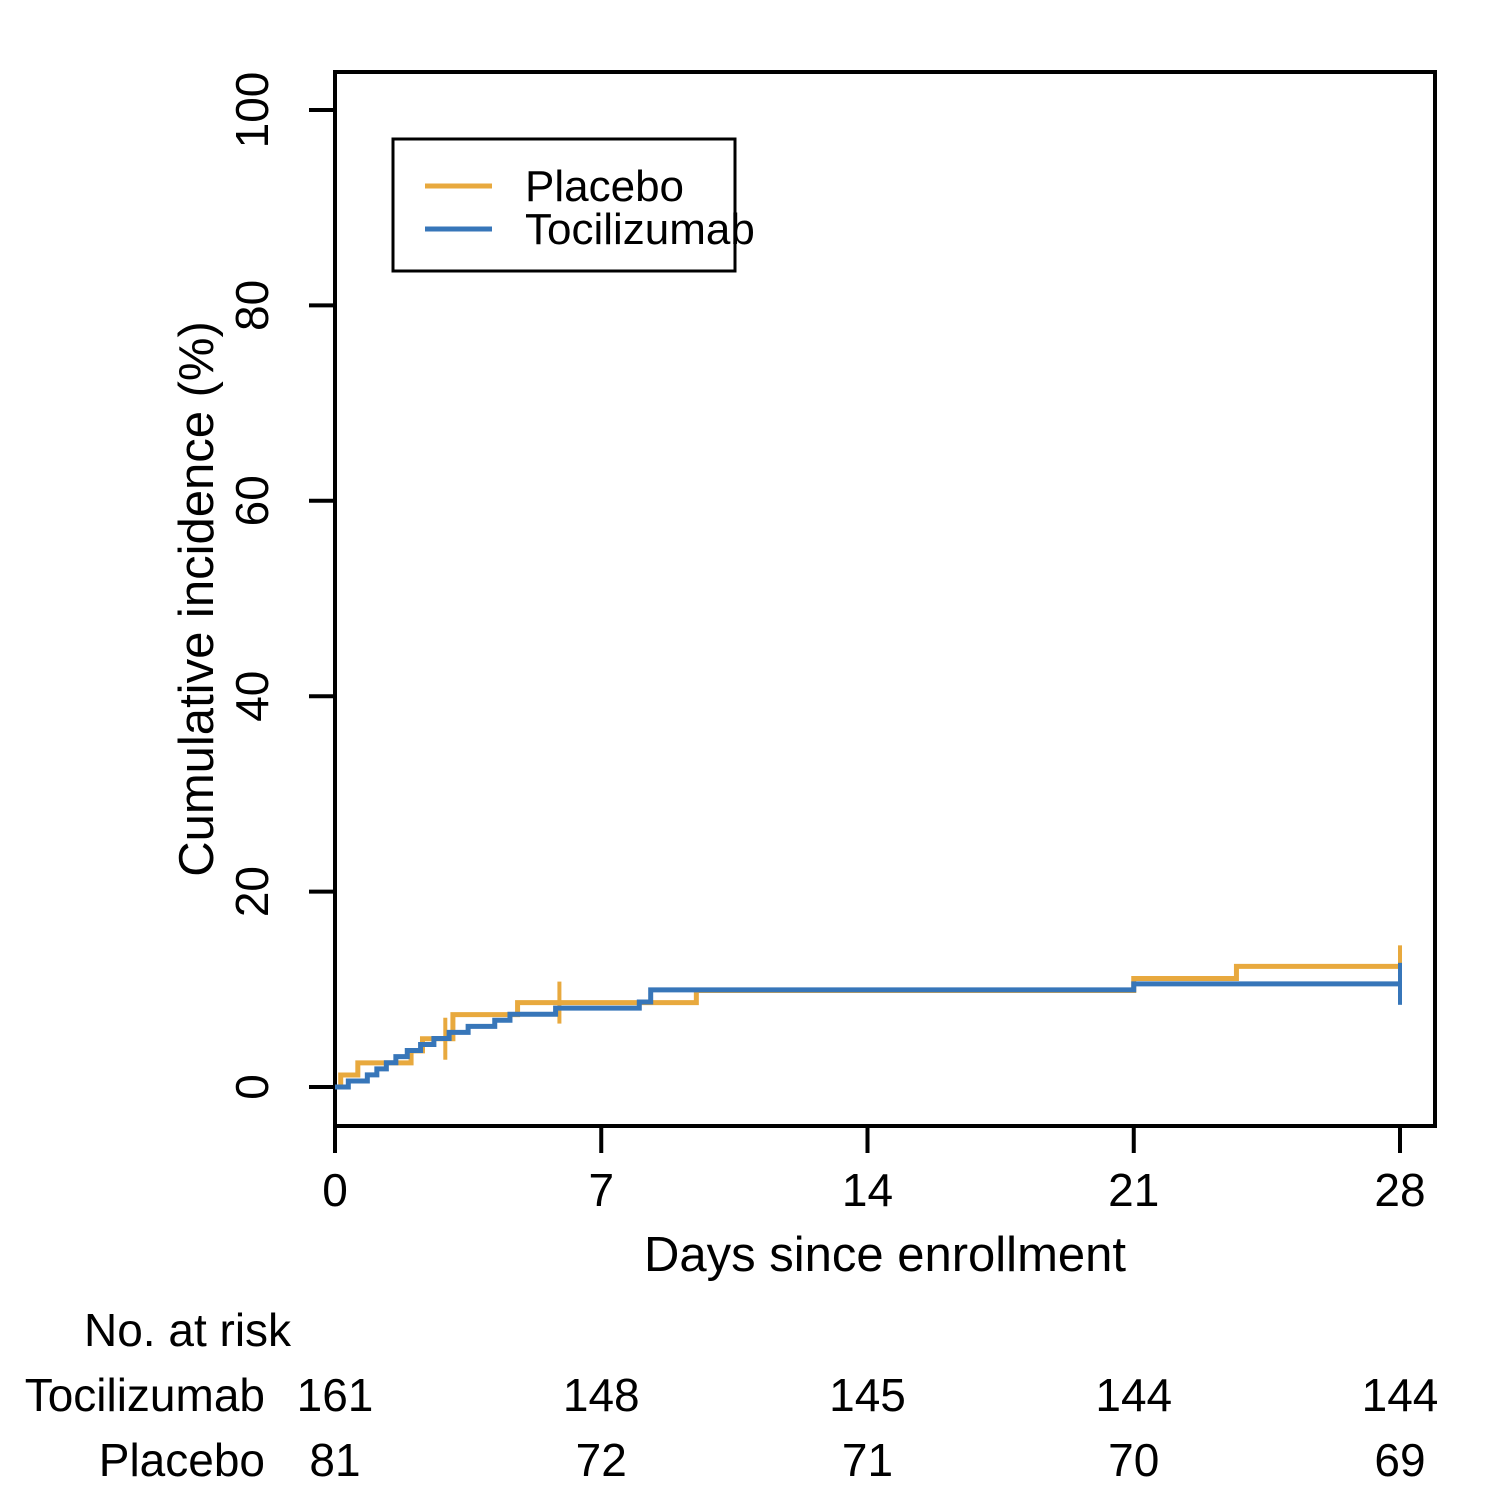 The height and width of the screenshot is (1498, 1498). What do you see at coordinates (885, 1255) in the screenshot?
I see `x-axis-title: Days since enrollment` at bounding box center [885, 1255].